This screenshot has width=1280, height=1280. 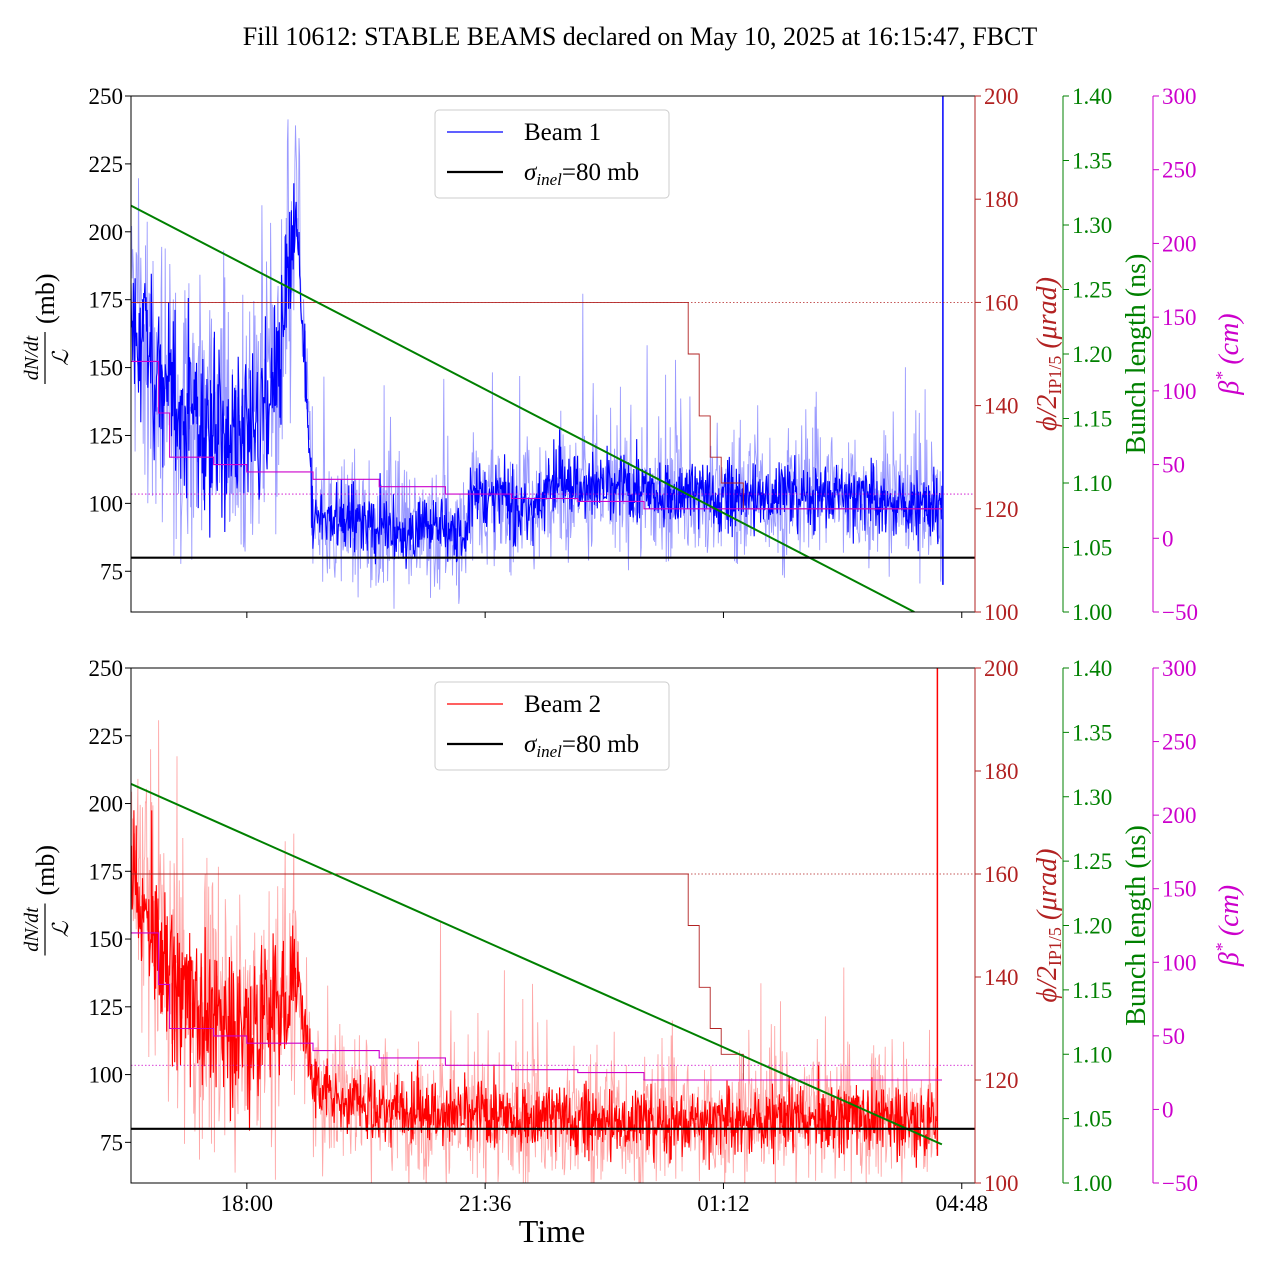 I want to click on x-tick-label: 04:48, so click(x=962, y=1203).